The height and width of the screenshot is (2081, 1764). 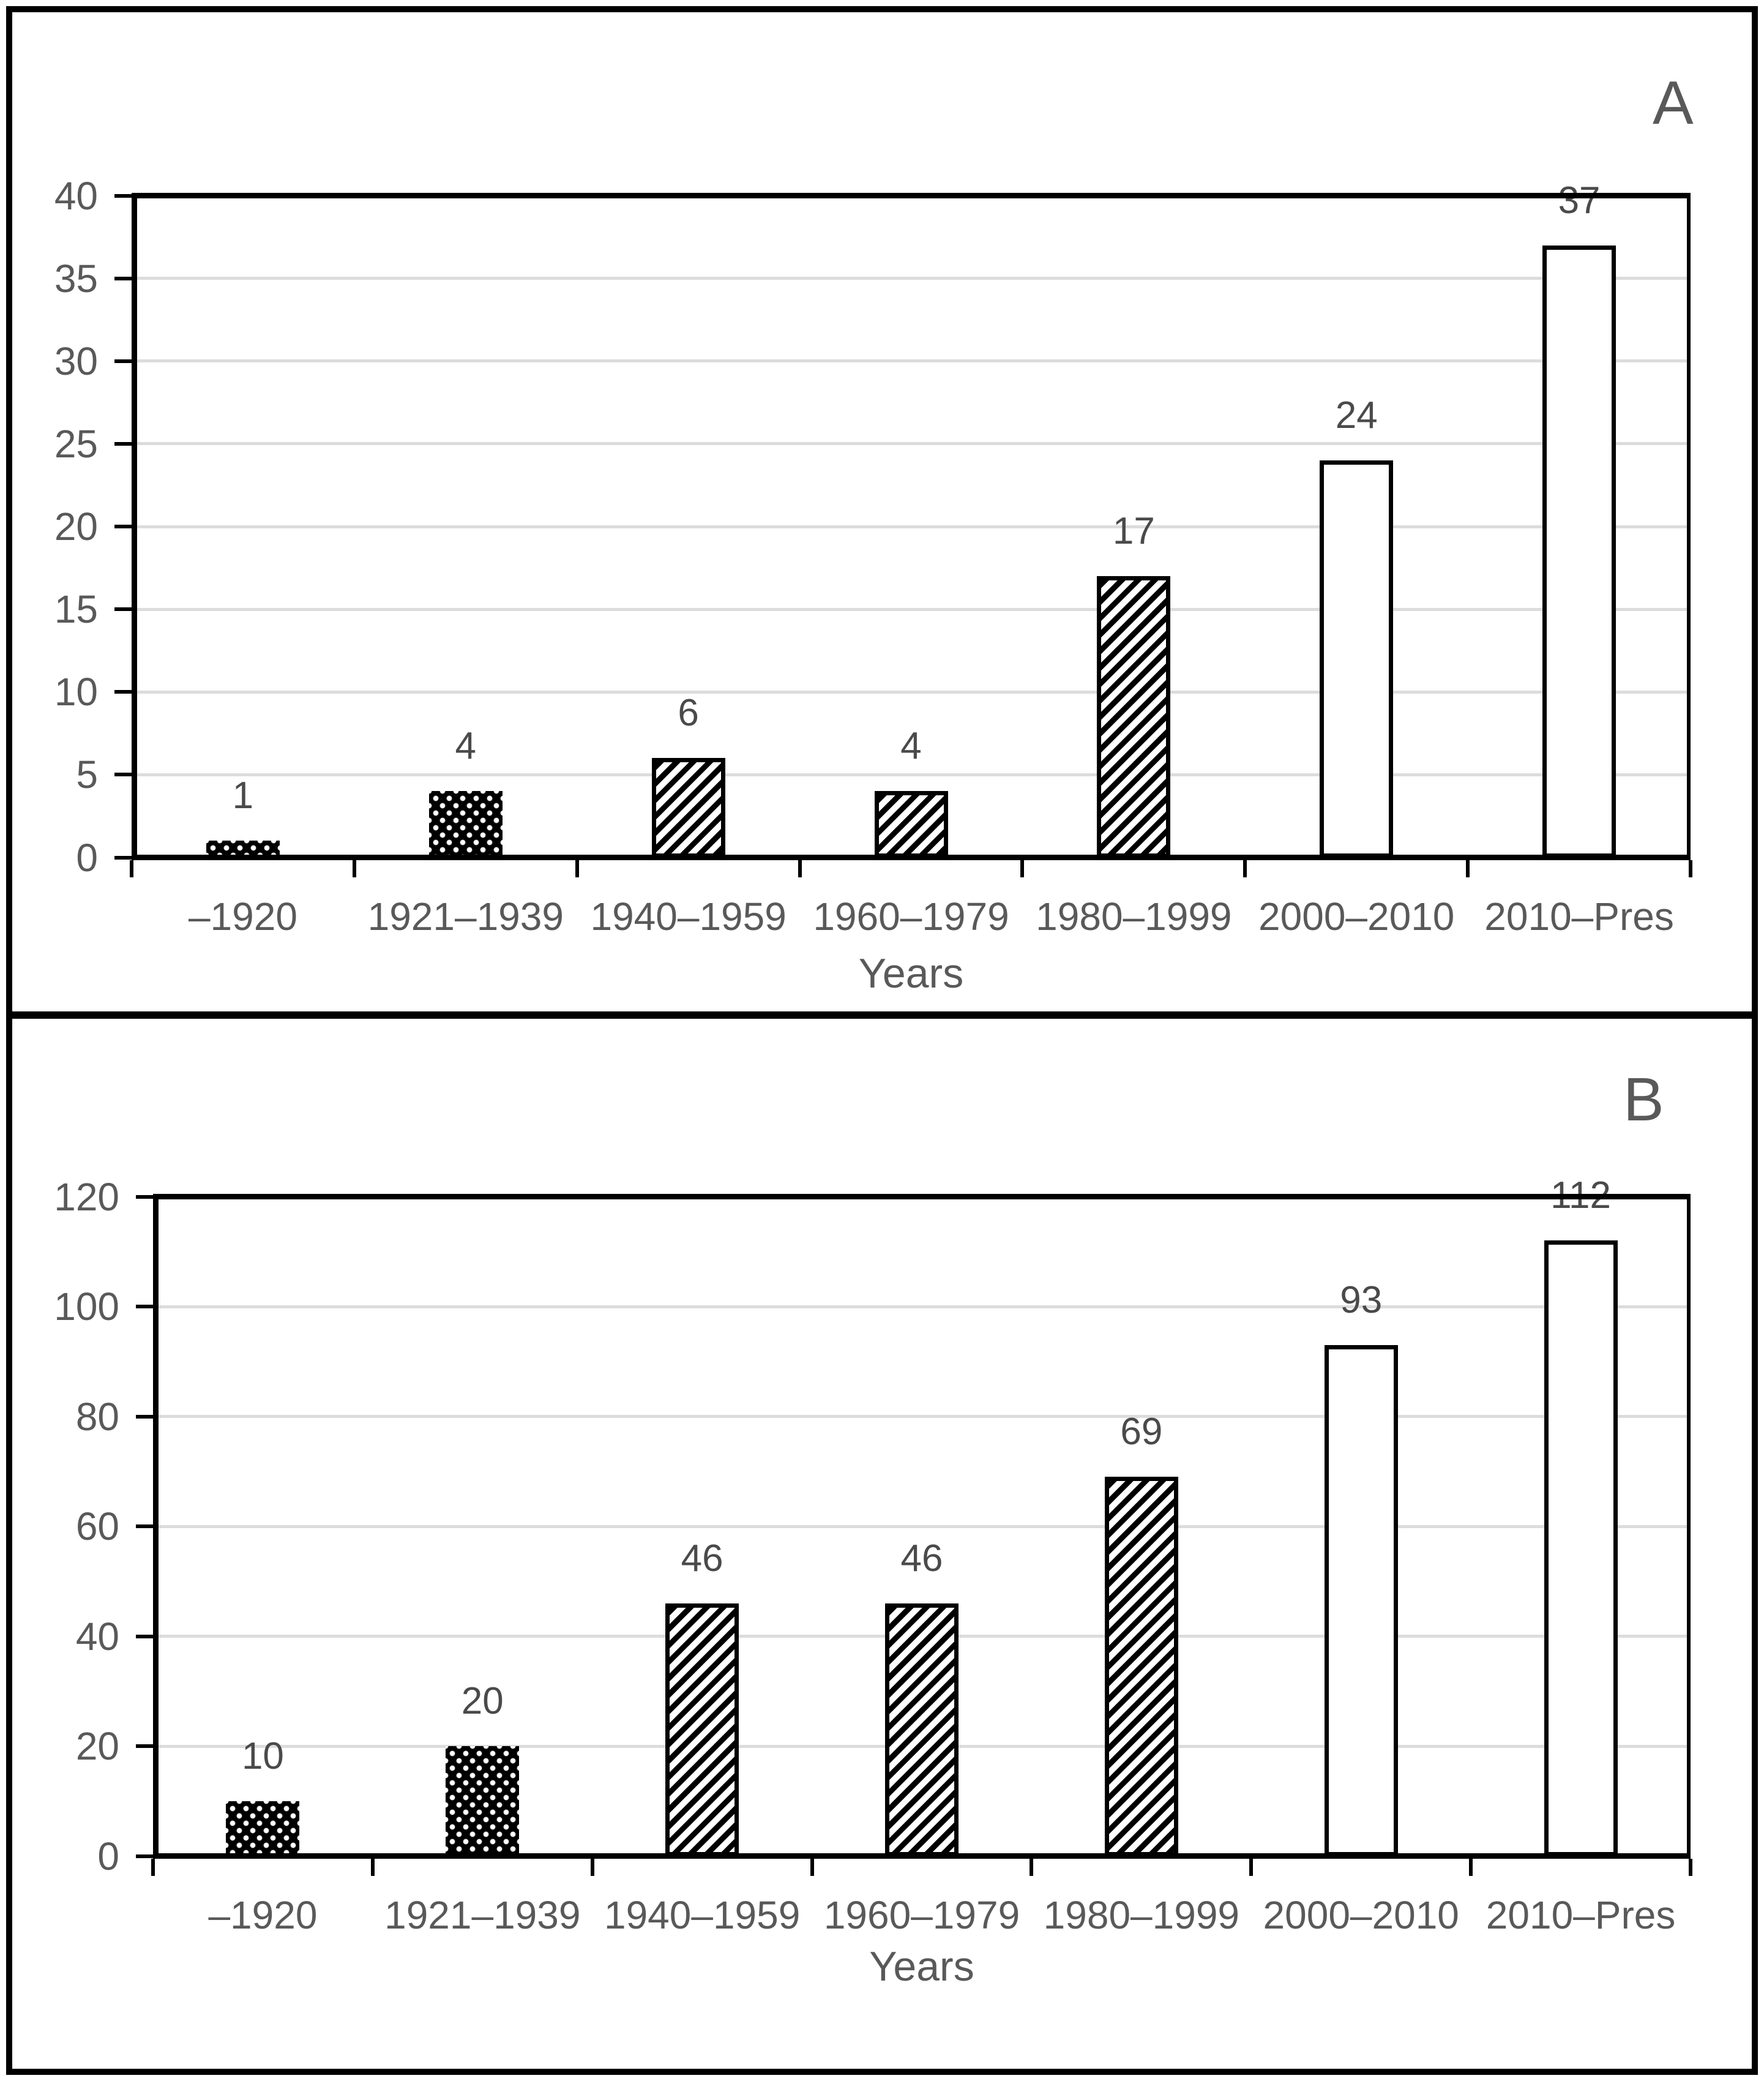 What do you see at coordinates (1356, 416) in the screenshot?
I see `bar-value-label: 24` at bounding box center [1356, 416].